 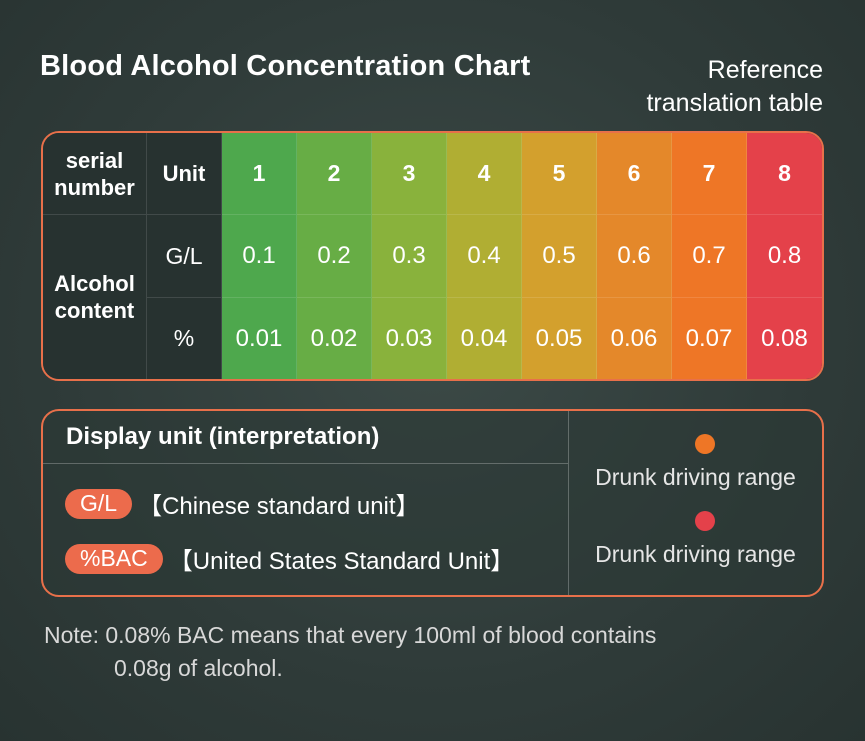 What do you see at coordinates (559, 338) in the screenshot?
I see `table-cell: 0.05` at bounding box center [559, 338].